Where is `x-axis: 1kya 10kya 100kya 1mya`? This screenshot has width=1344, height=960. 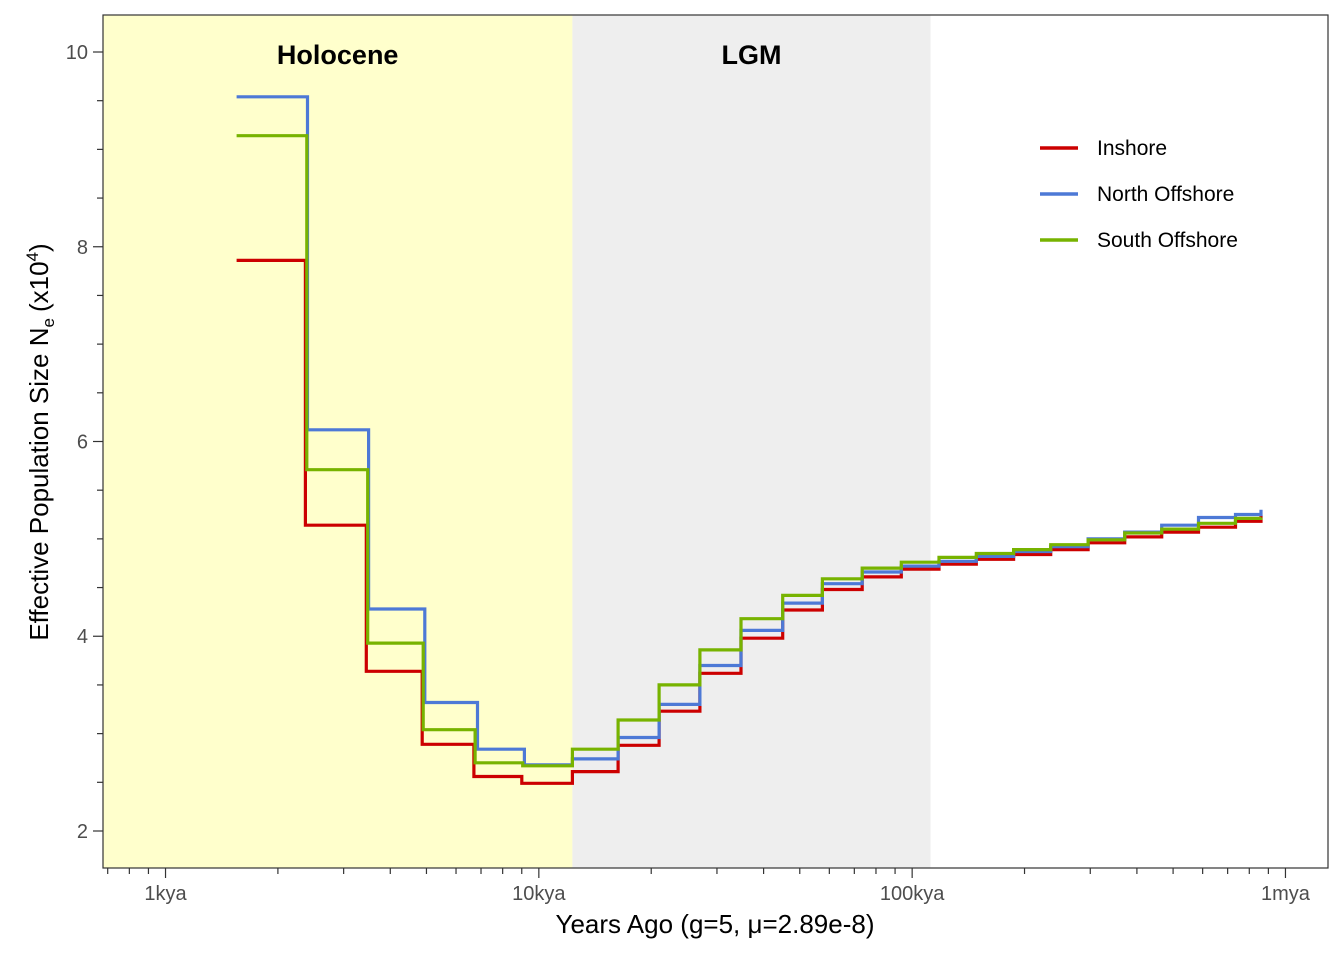
x-axis: 1kya 10kya 100kya 1mya is located at coordinates (709, 886).